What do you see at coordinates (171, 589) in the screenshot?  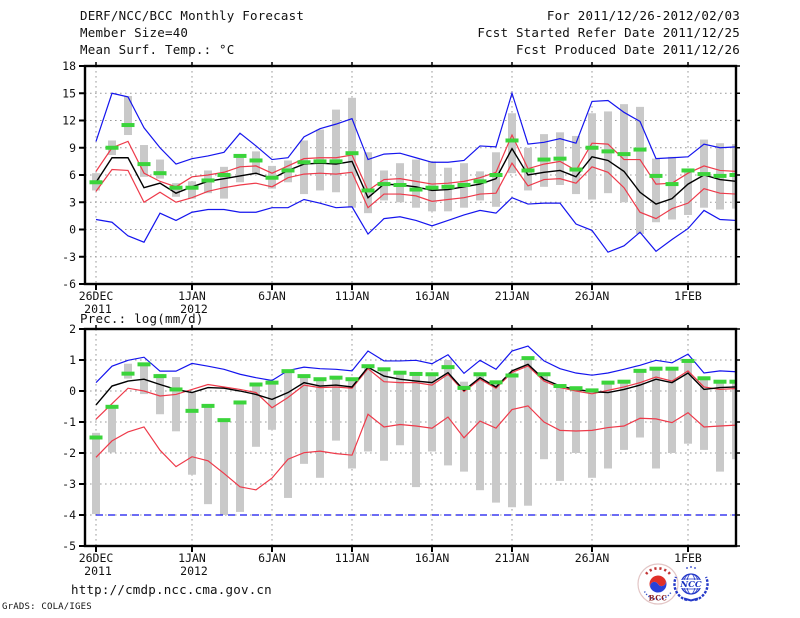 I see `source-url: http://cmdp.ncc.cma.gov.cn` at bounding box center [171, 589].